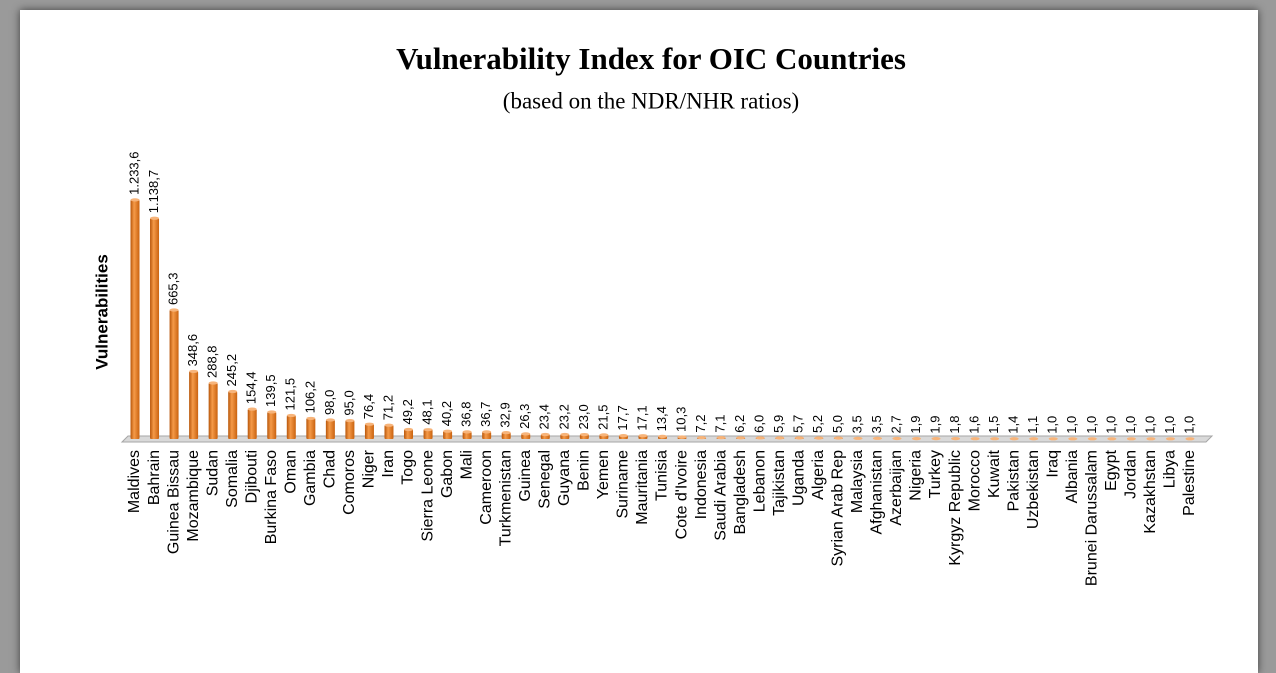  I want to click on x-tick-label: Benin, so click(584, 470).